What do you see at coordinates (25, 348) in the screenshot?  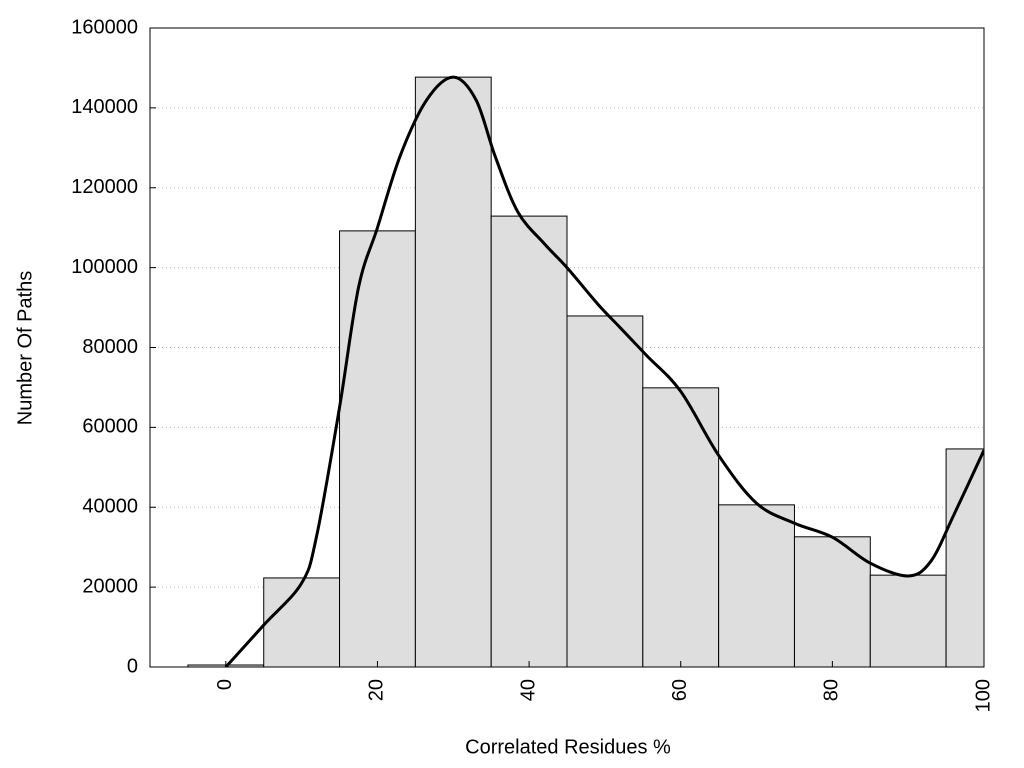 I see `y-axis-label: Number Of Paths` at bounding box center [25, 348].